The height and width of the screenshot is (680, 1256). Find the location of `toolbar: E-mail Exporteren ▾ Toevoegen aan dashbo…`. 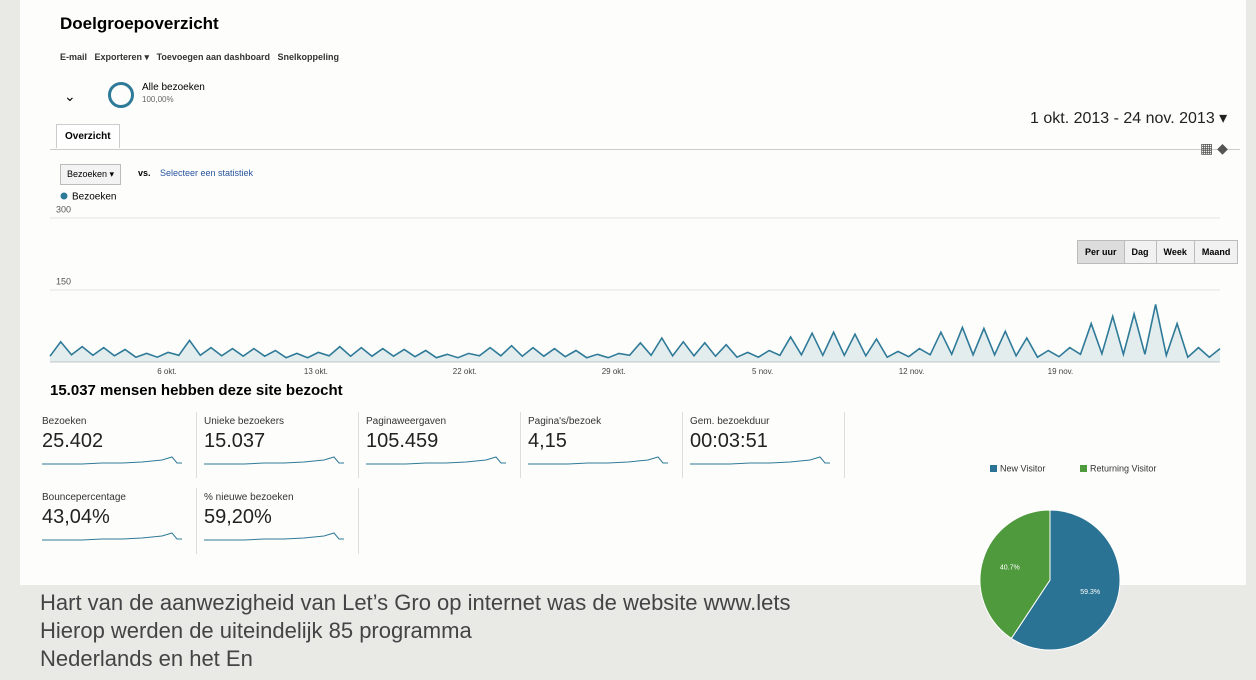

toolbar: E-mail Exporteren ▾ Toevoegen aan dashbo… is located at coordinates (199, 57).